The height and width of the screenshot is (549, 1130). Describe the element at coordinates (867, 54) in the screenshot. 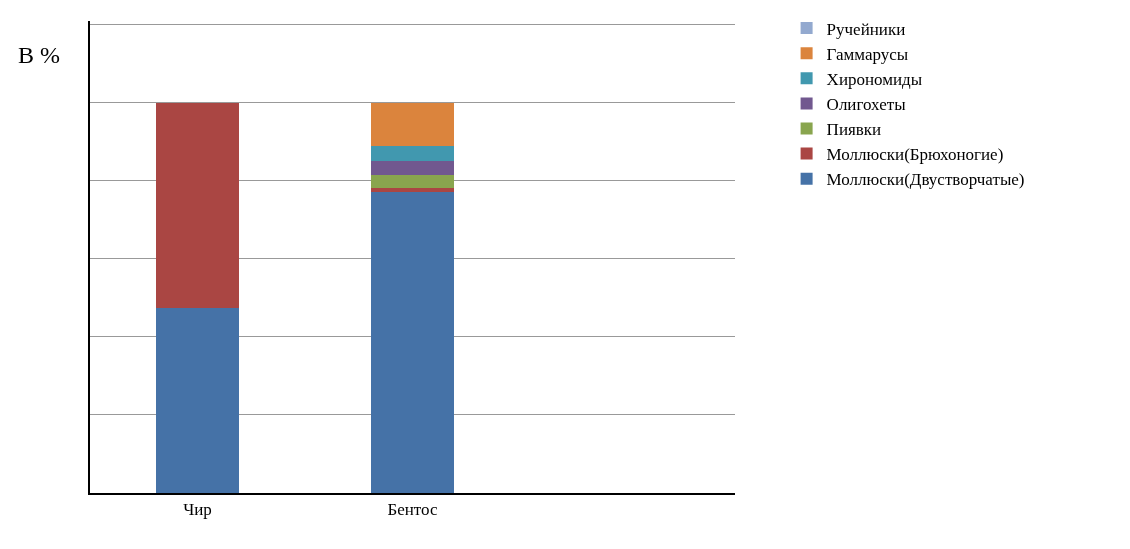

I see `legend-label: Гаммарусы` at that location.